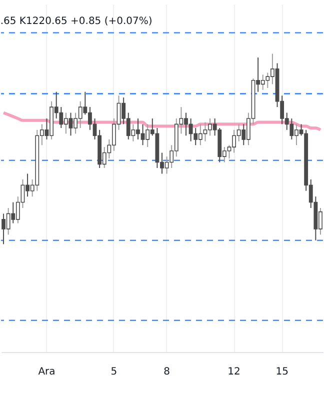 The image size is (324, 400). Describe the element at coordinates (167, 372) in the screenshot. I see `x-tick-label: 8` at that location.